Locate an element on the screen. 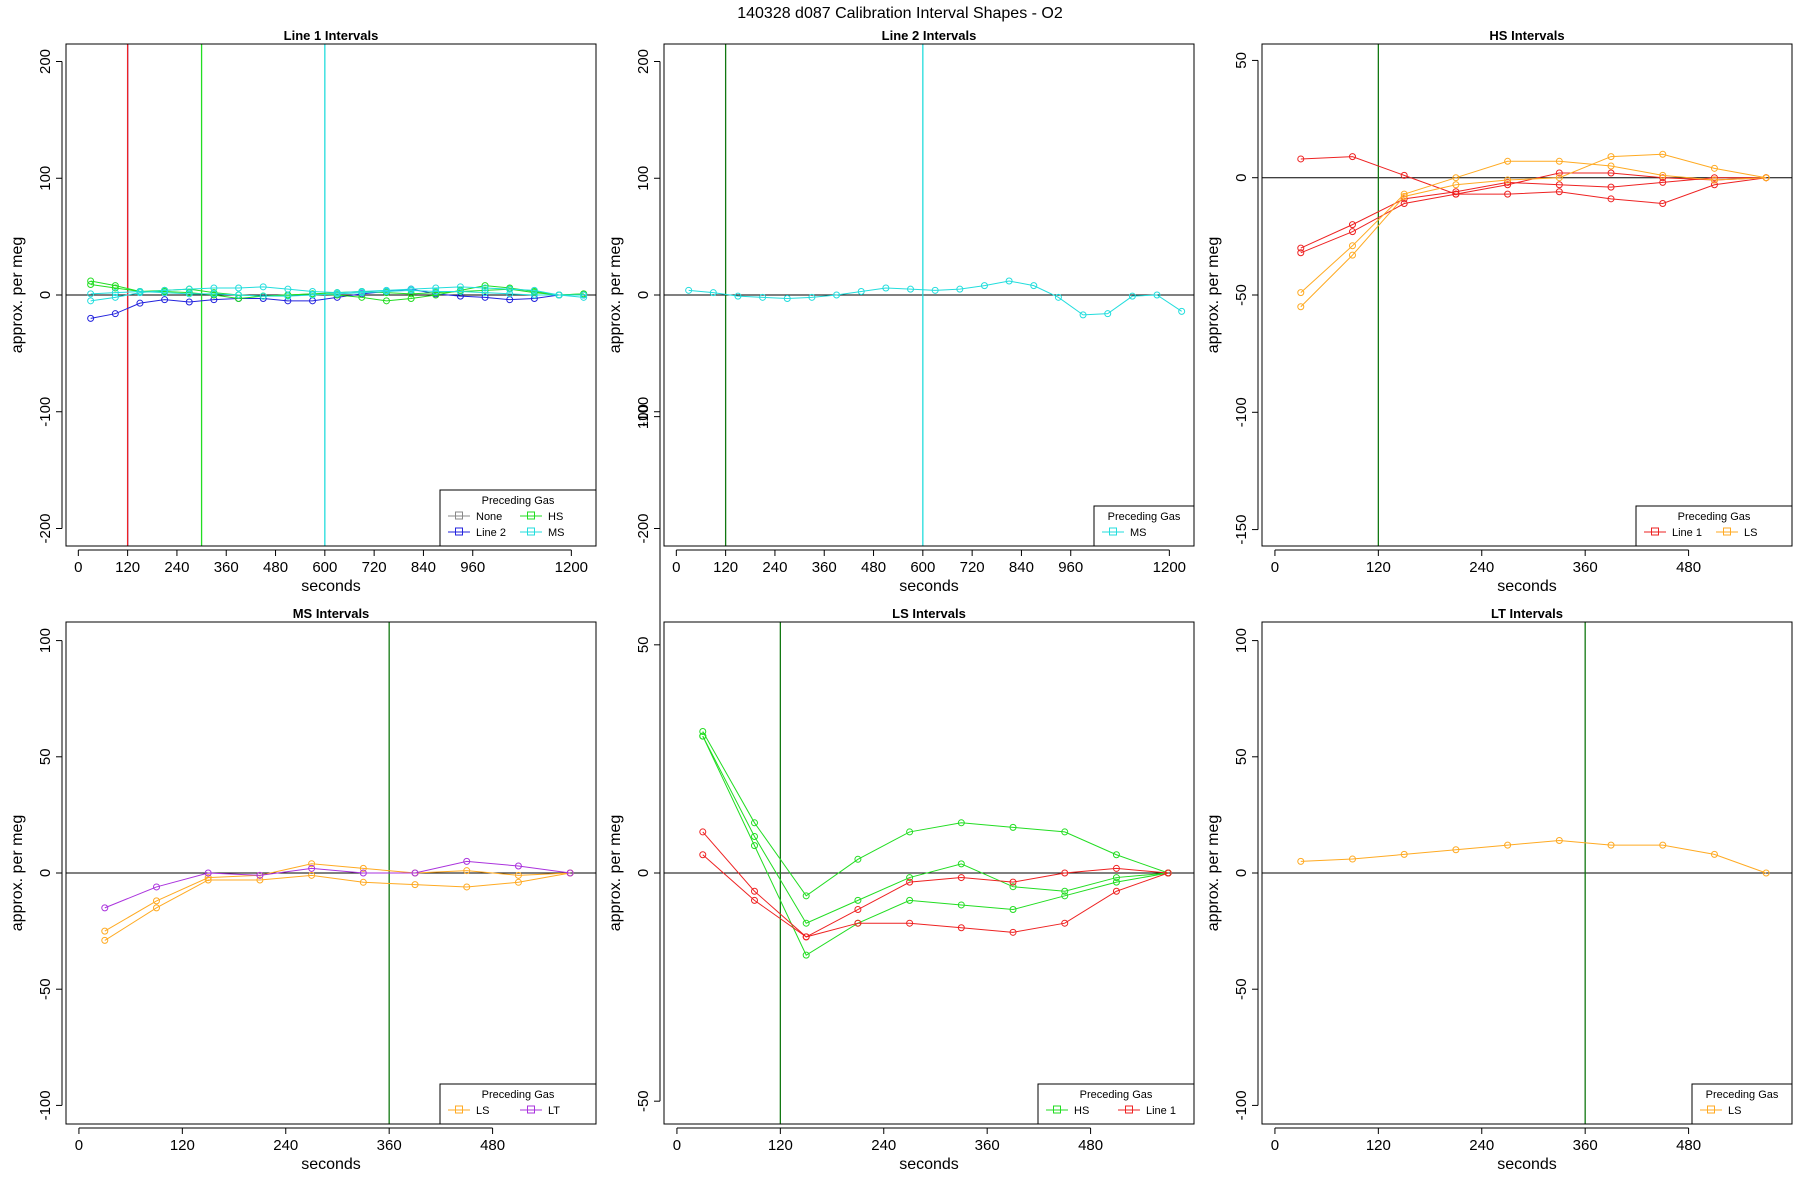 The height and width of the screenshot is (1200, 1800). legend-label: LT is located at coordinates (554, 1111).